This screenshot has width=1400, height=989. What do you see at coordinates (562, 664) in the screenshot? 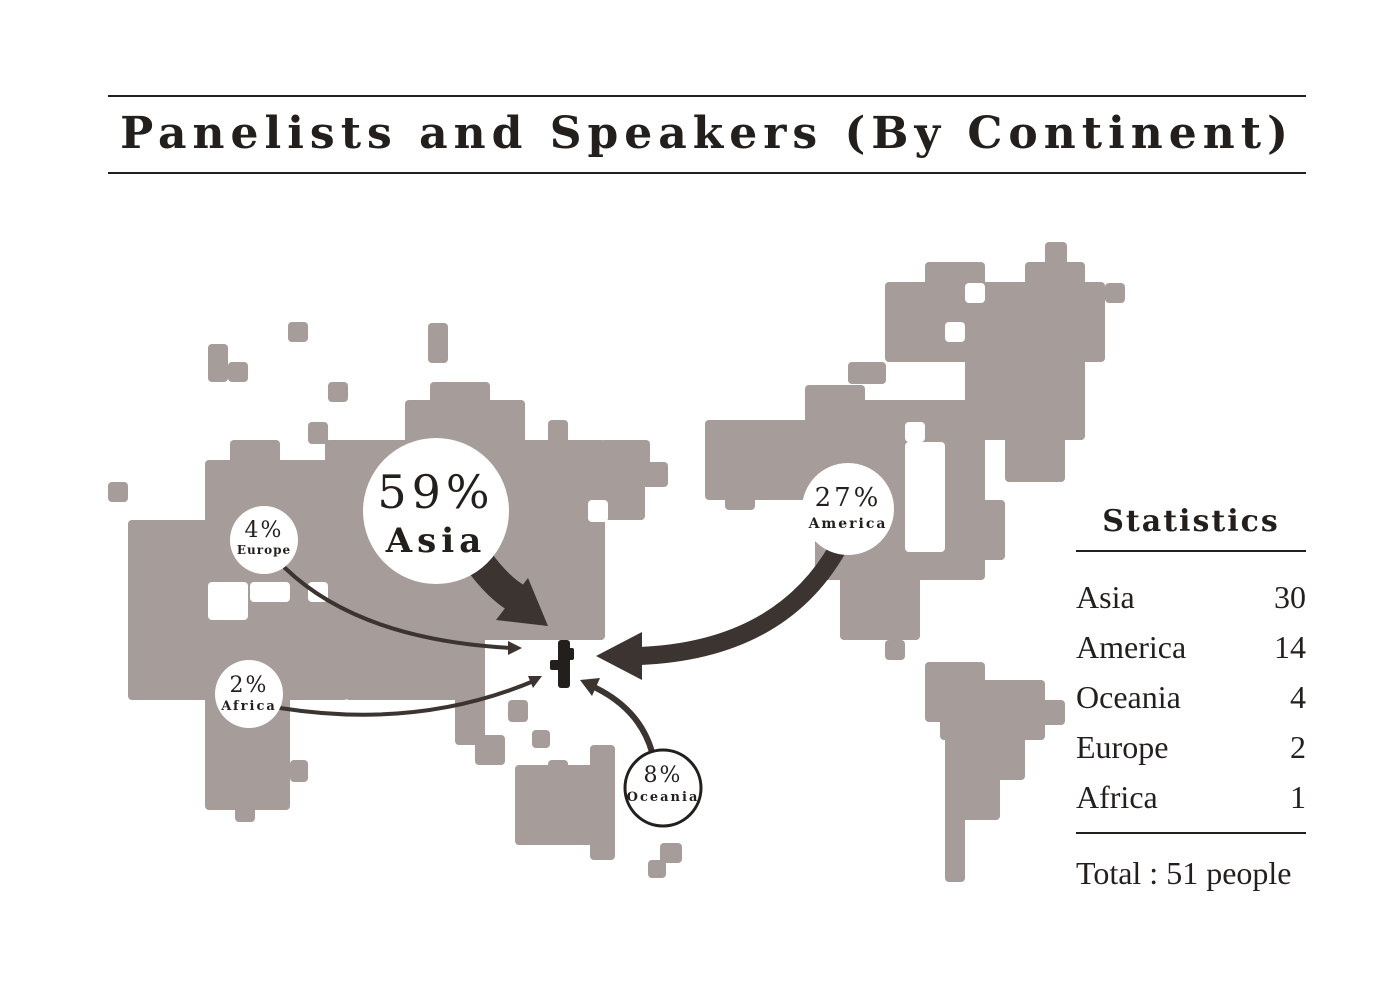
I see `destination-marker-icon` at bounding box center [562, 664].